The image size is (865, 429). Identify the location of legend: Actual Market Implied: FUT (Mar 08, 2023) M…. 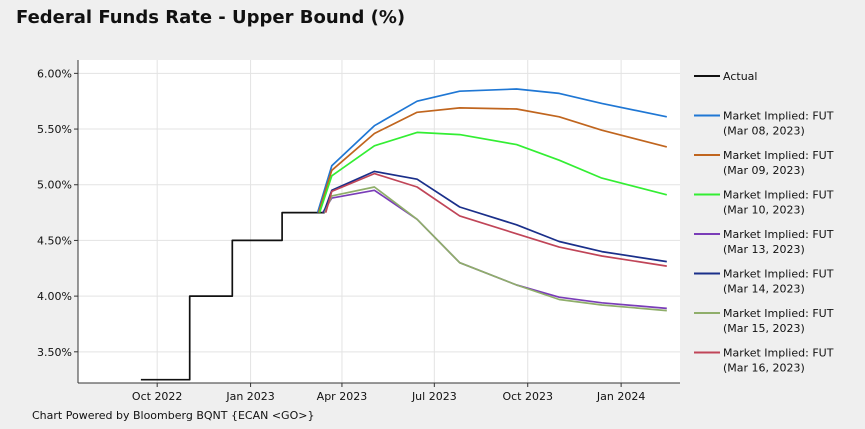
(764, 222).